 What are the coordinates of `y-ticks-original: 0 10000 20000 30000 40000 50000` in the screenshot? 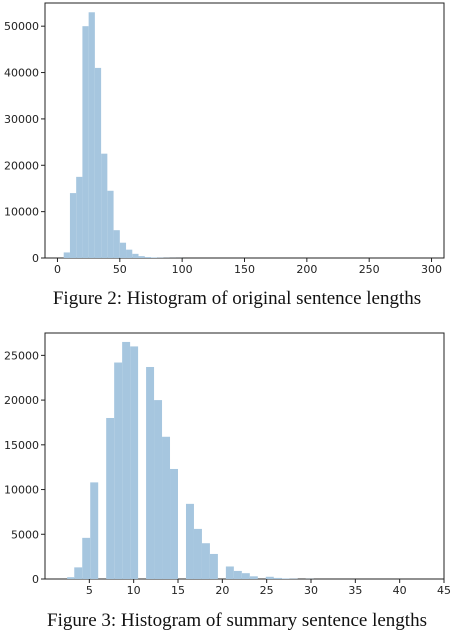 It's located at (24, 142).